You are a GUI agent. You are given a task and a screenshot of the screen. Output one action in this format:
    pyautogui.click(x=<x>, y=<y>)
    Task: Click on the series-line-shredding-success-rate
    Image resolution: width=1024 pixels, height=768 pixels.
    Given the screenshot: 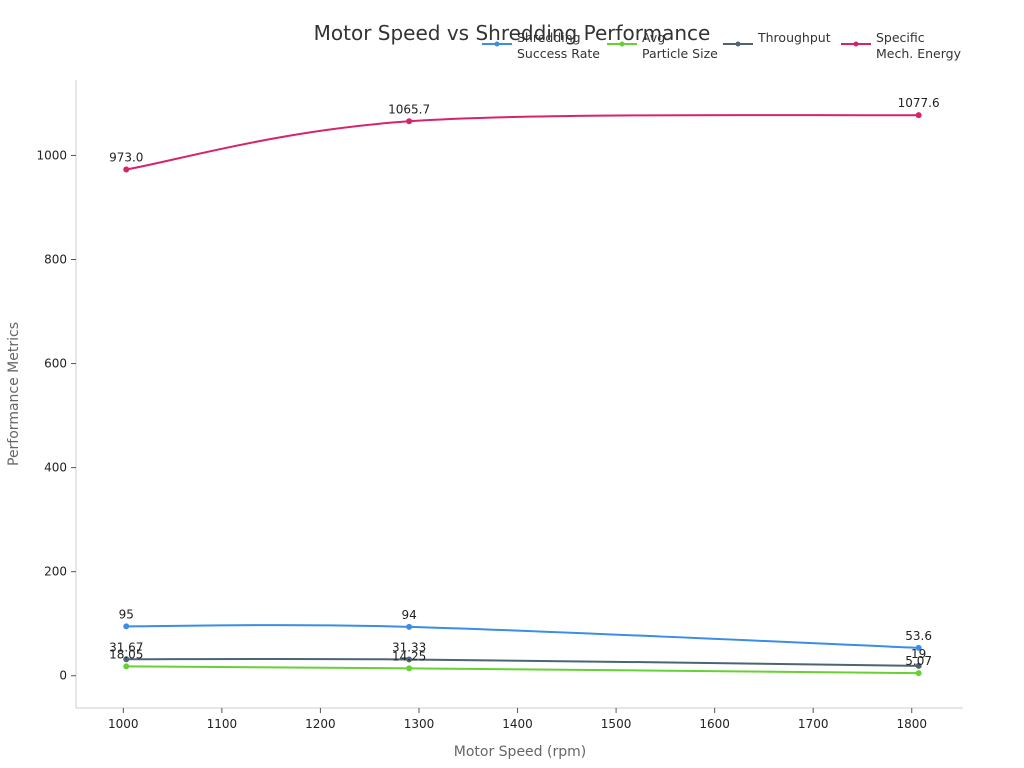 What is the action you would take?
    pyautogui.click(x=522, y=636)
    